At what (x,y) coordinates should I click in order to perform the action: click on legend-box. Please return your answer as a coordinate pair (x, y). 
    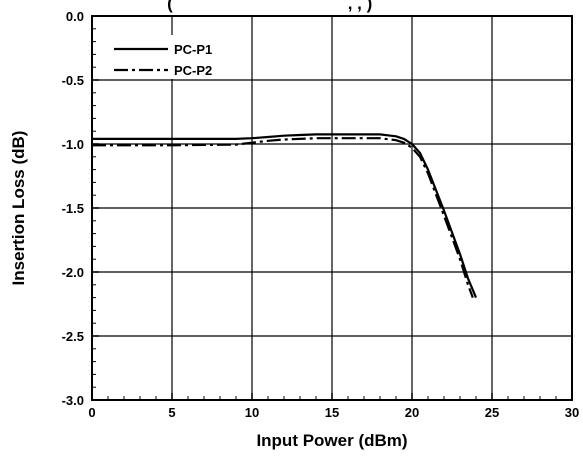
    Looking at the image, I should click on (171, 57).